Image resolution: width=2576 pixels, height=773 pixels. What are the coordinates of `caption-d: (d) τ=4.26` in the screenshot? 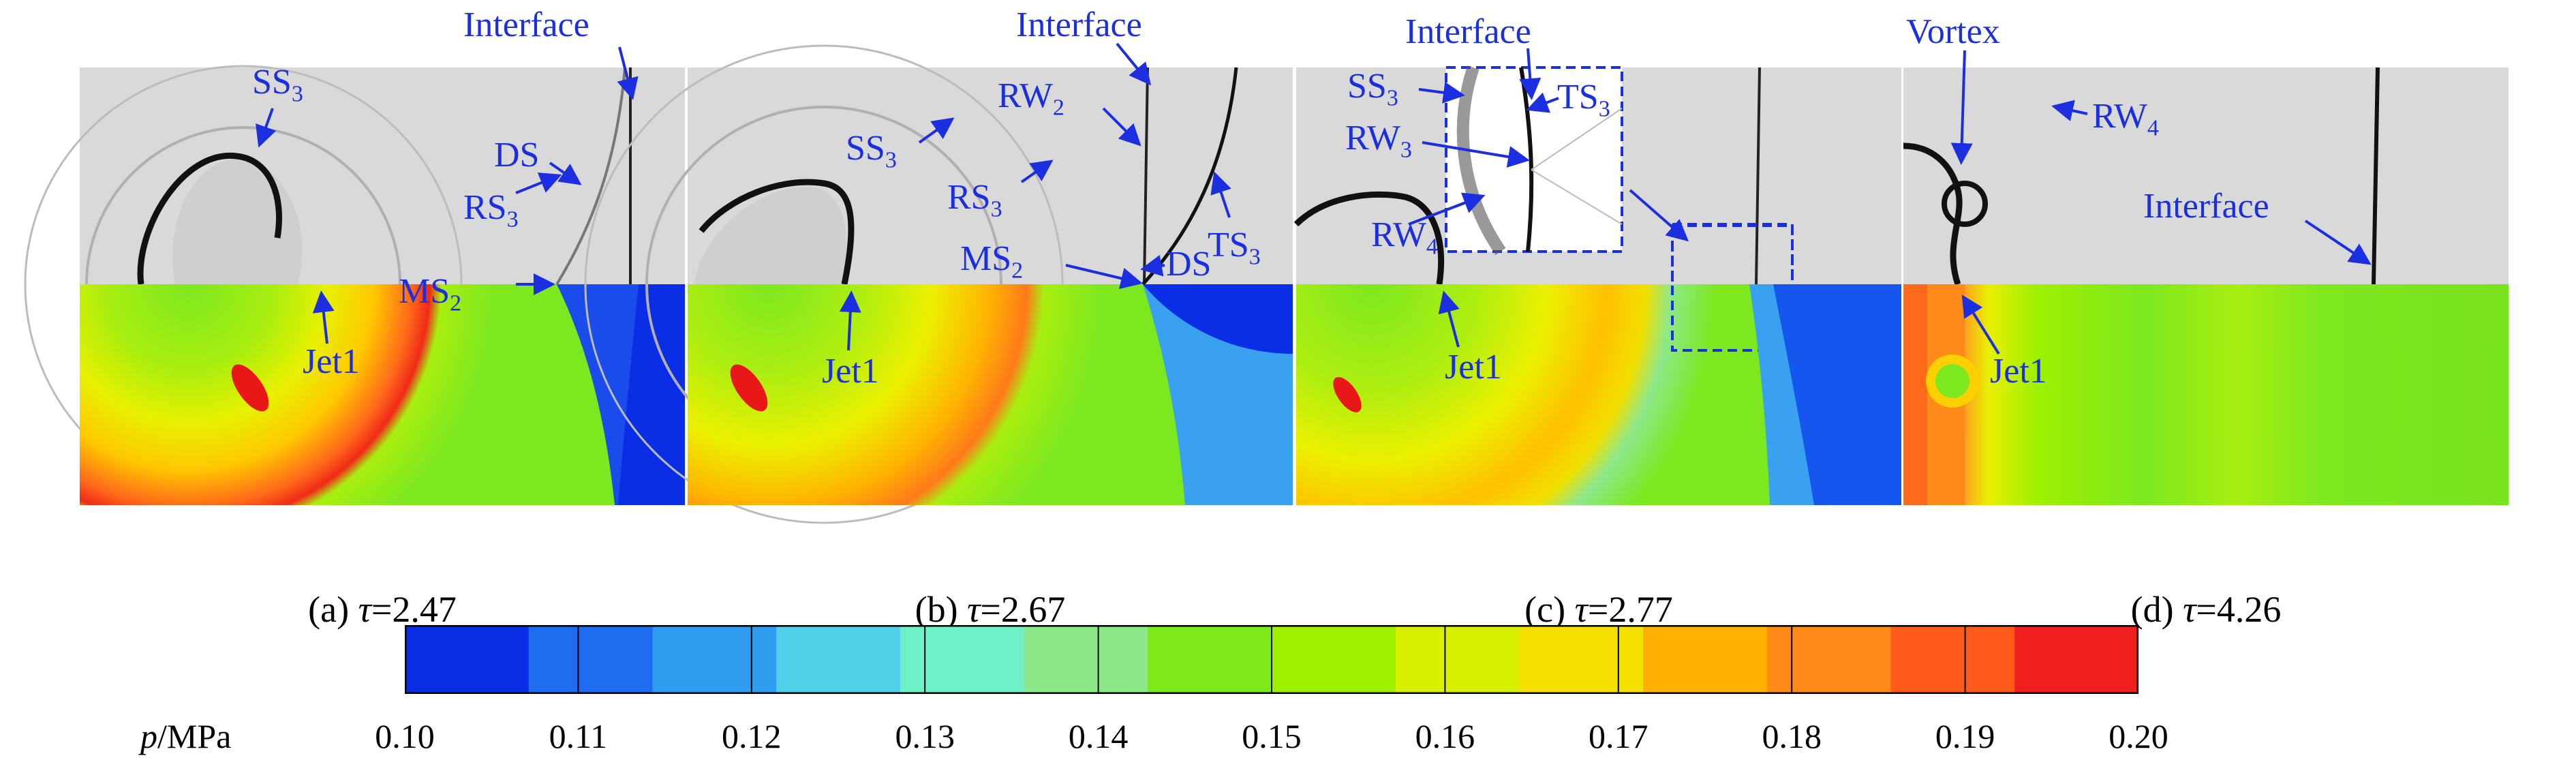 It's located at (2206, 610).